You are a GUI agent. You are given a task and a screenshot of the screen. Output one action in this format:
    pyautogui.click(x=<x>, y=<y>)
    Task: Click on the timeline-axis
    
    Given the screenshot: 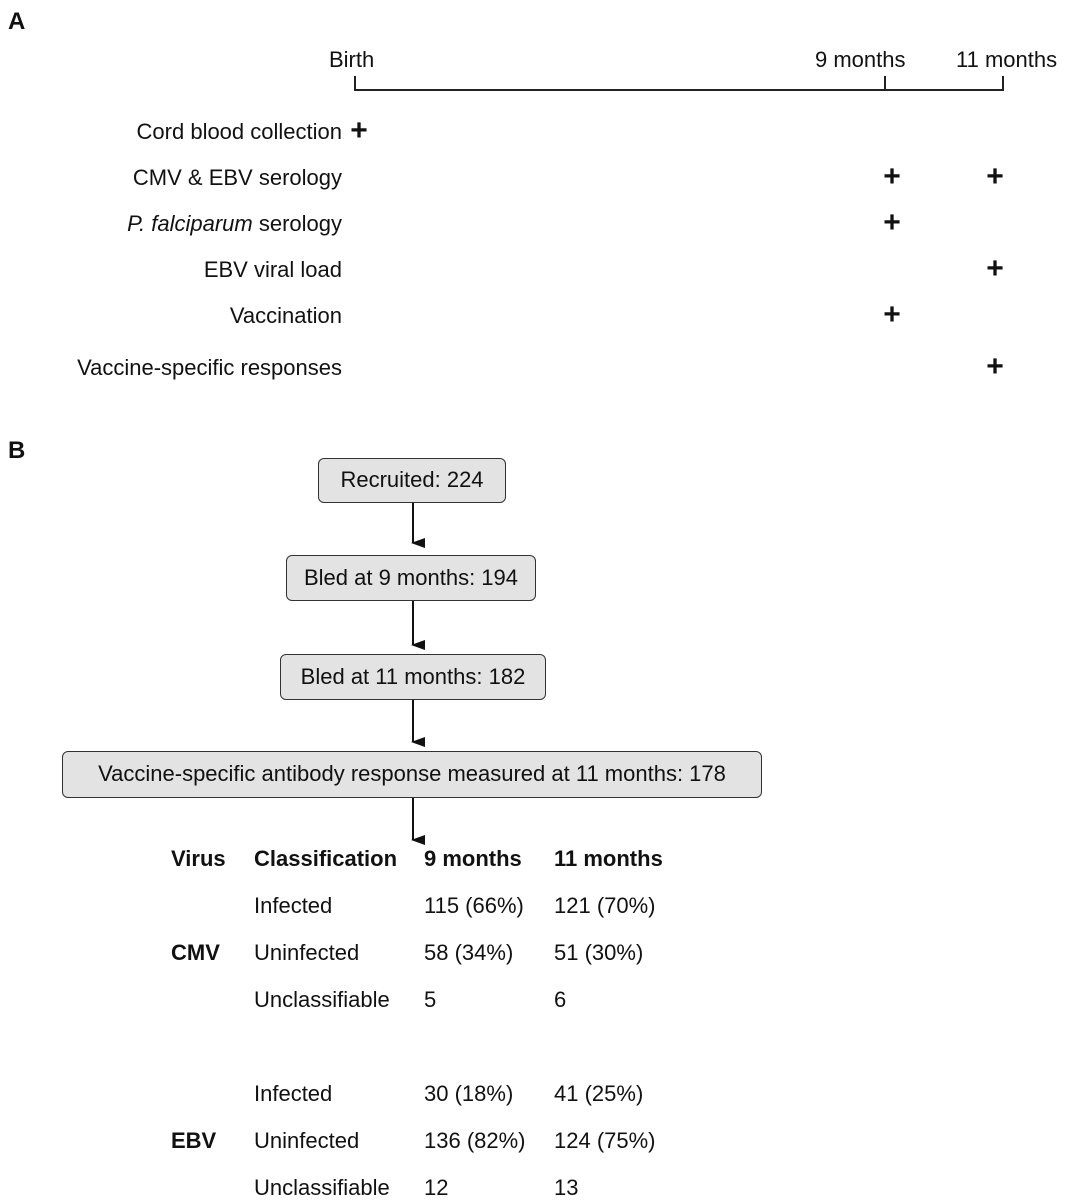 What is the action you would take?
    pyautogui.click(x=679, y=83)
    